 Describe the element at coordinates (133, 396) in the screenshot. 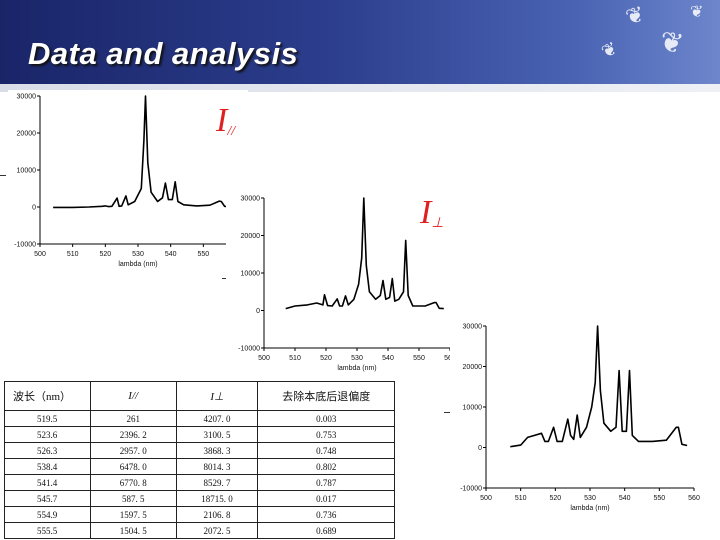

I see `header-i-parallel: I//` at that location.